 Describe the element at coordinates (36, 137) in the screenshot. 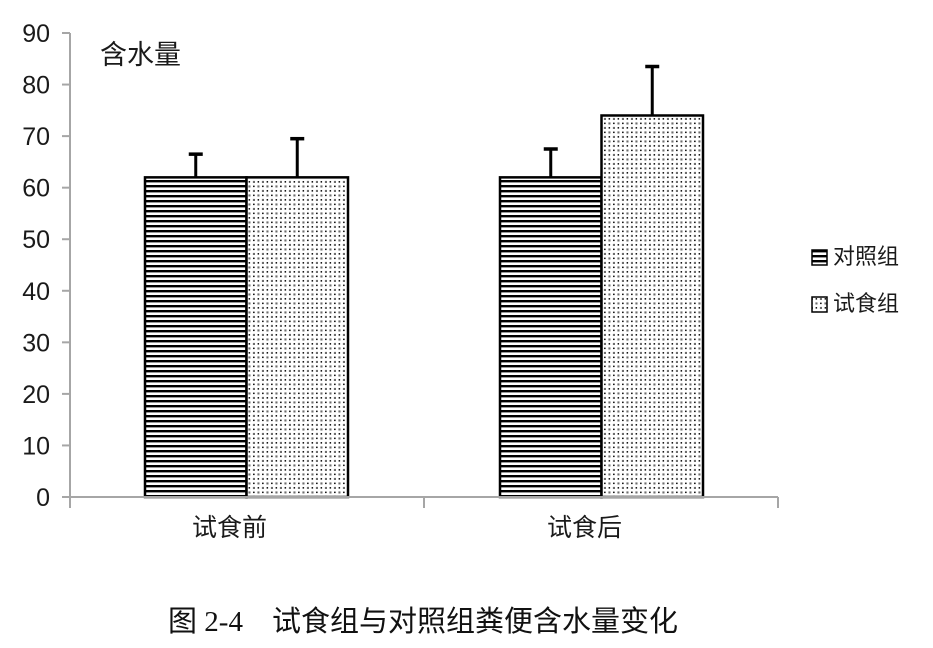

I see `y-tick-label: 70` at that location.